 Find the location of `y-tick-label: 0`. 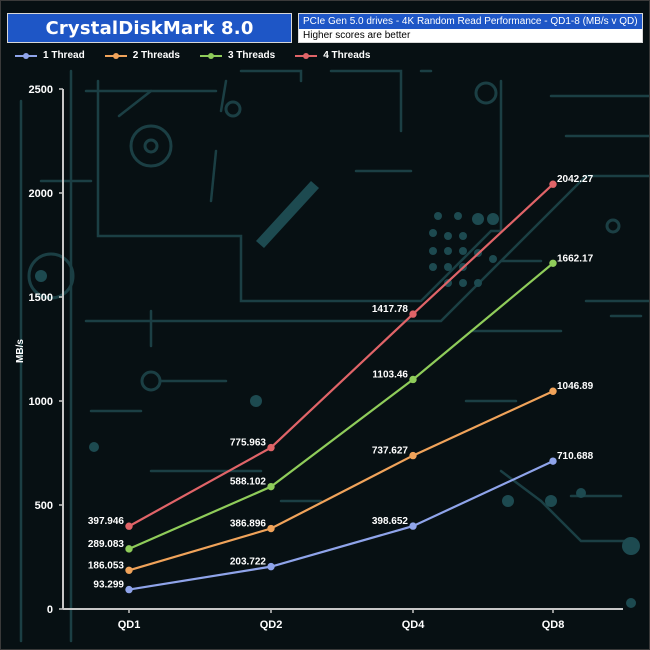

y-tick-label: 0 is located at coordinates (50, 610).